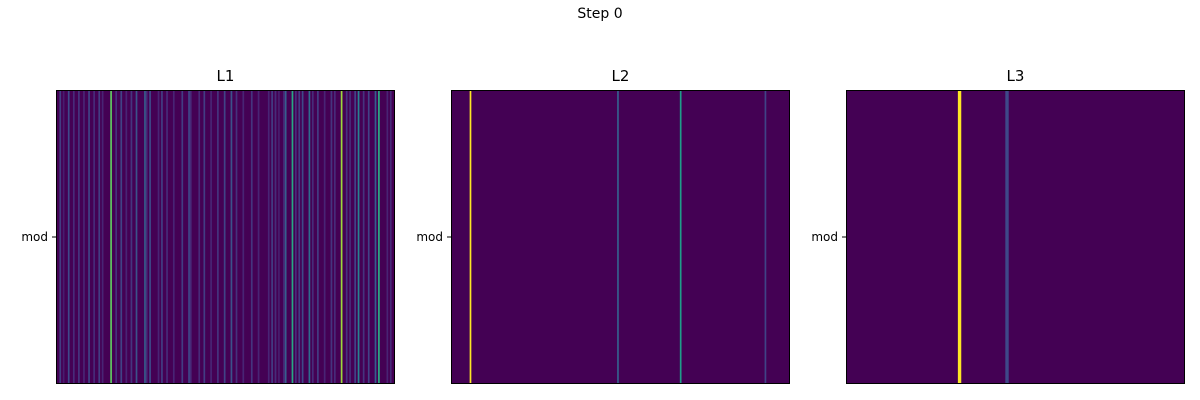 This screenshot has width=1200, height=400. I want to click on panel-3-ytick-label: mod, so click(824, 237).